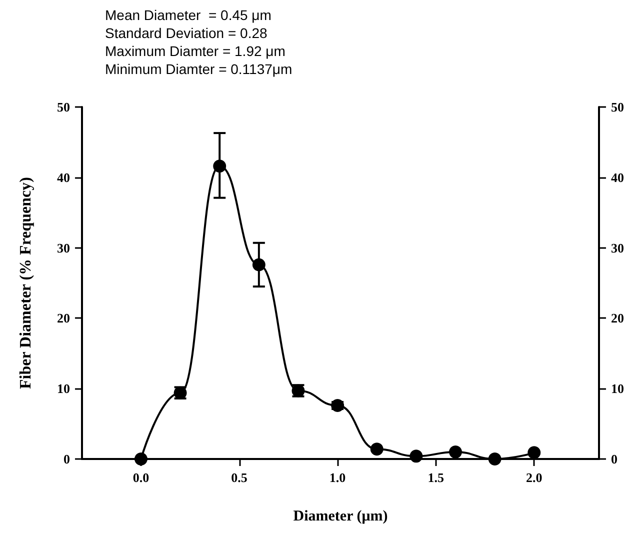  I want to click on text: Mean Diameter = 0.45 μm, so click(188, 15).